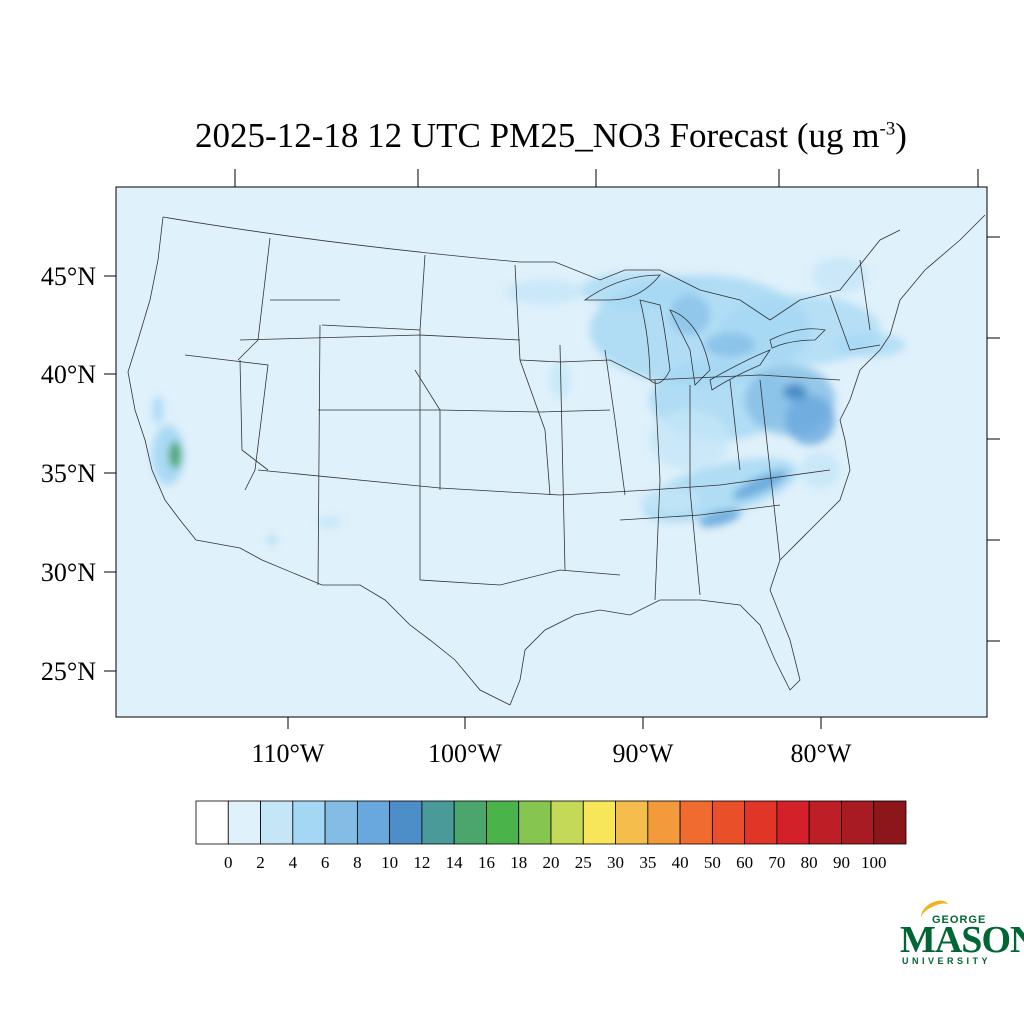  Describe the element at coordinates (68, 671) in the screenshot. I see `lat-label-25n: 25°N` at that location.